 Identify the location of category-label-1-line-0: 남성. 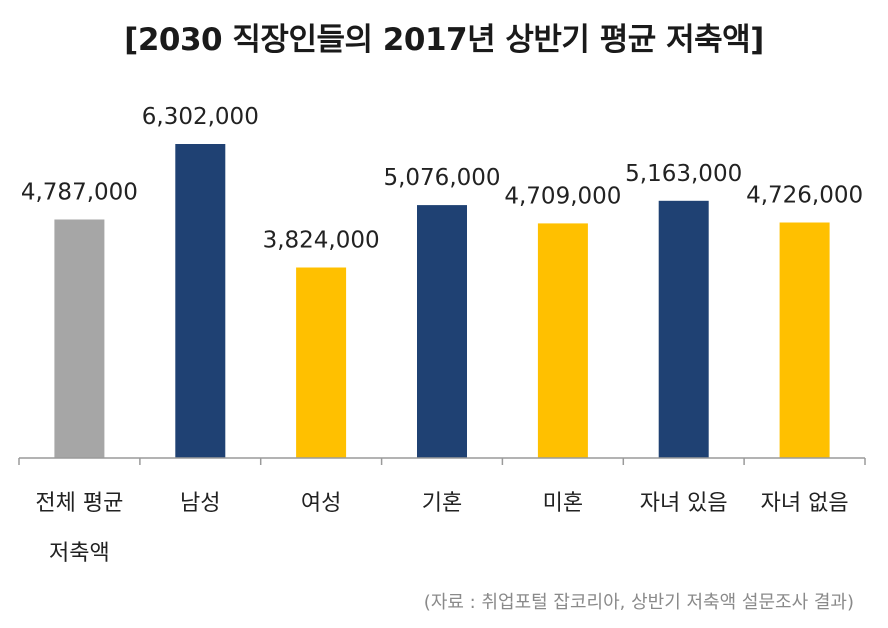
(200, 503).